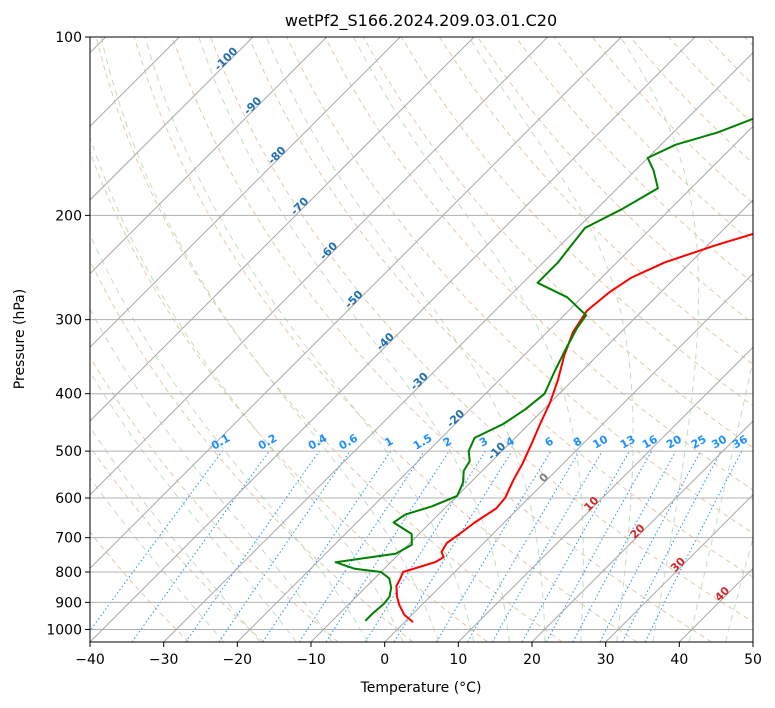 This screenshot has height=708, width=775. I want to click on y-axis-label: Pressure (hPa), so click(20, 339).